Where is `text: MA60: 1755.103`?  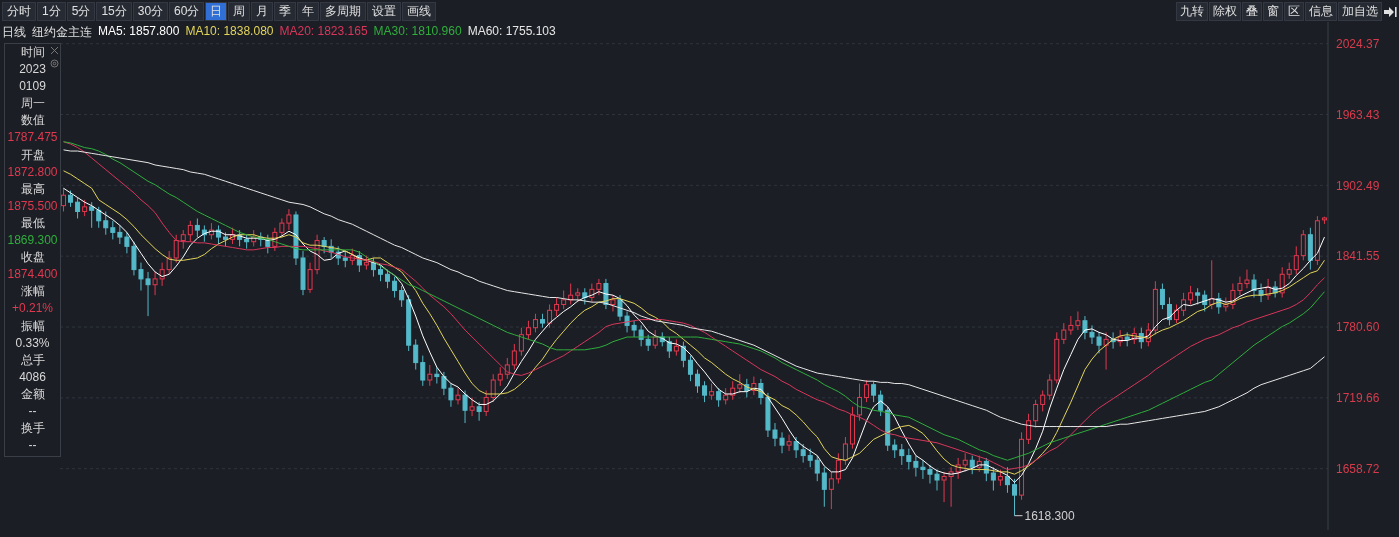
text: MA60: 1755.103 is located at coordinates (511, 32).